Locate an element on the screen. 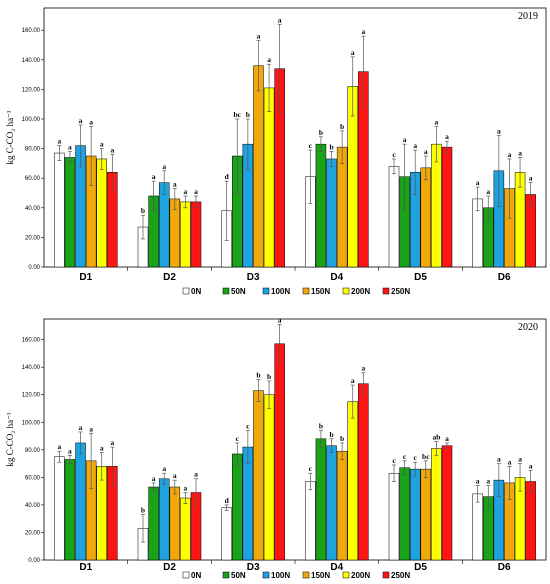 This screenshot has width=550, height=584. bar-D6-0N is located at coordinates (477, 527).